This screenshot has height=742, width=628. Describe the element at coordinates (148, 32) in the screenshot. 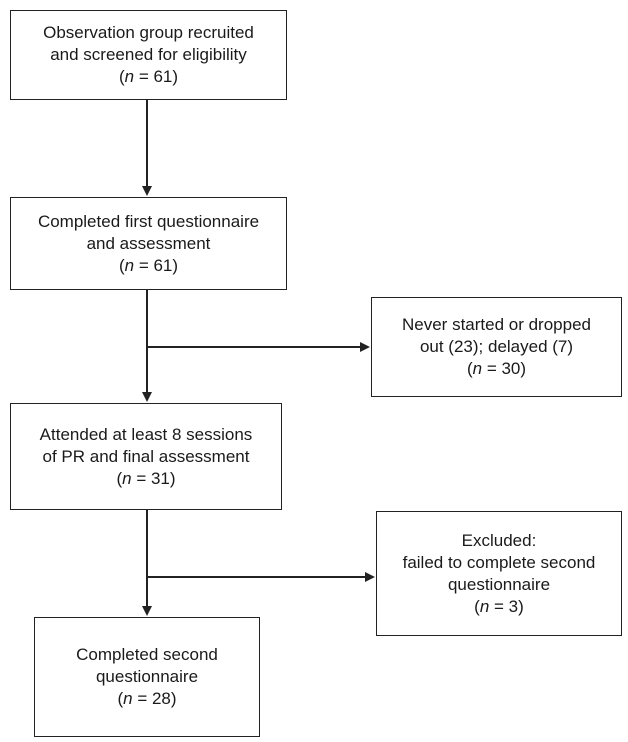

I see `box-recruited-line-1: Observation group recruited` at that location.